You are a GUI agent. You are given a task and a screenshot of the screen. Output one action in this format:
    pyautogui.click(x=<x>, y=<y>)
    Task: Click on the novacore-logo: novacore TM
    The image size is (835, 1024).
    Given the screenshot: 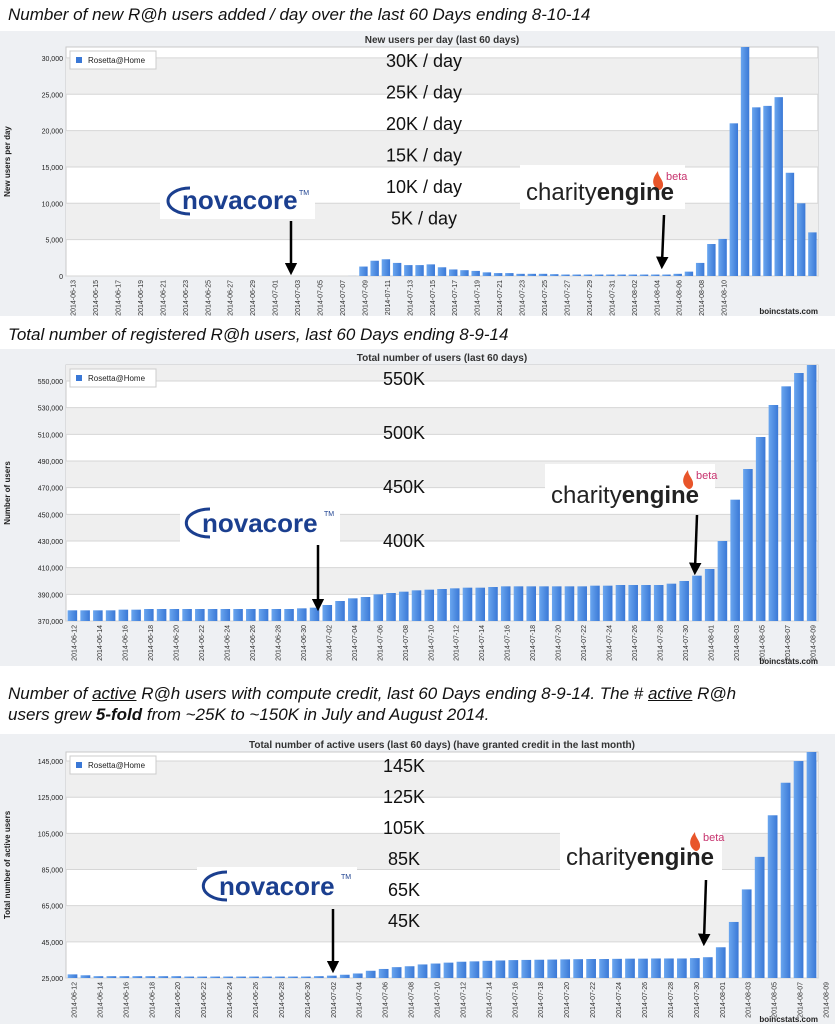 What is the action you would take?
    pyautogui.click(x=277, y=886)
    